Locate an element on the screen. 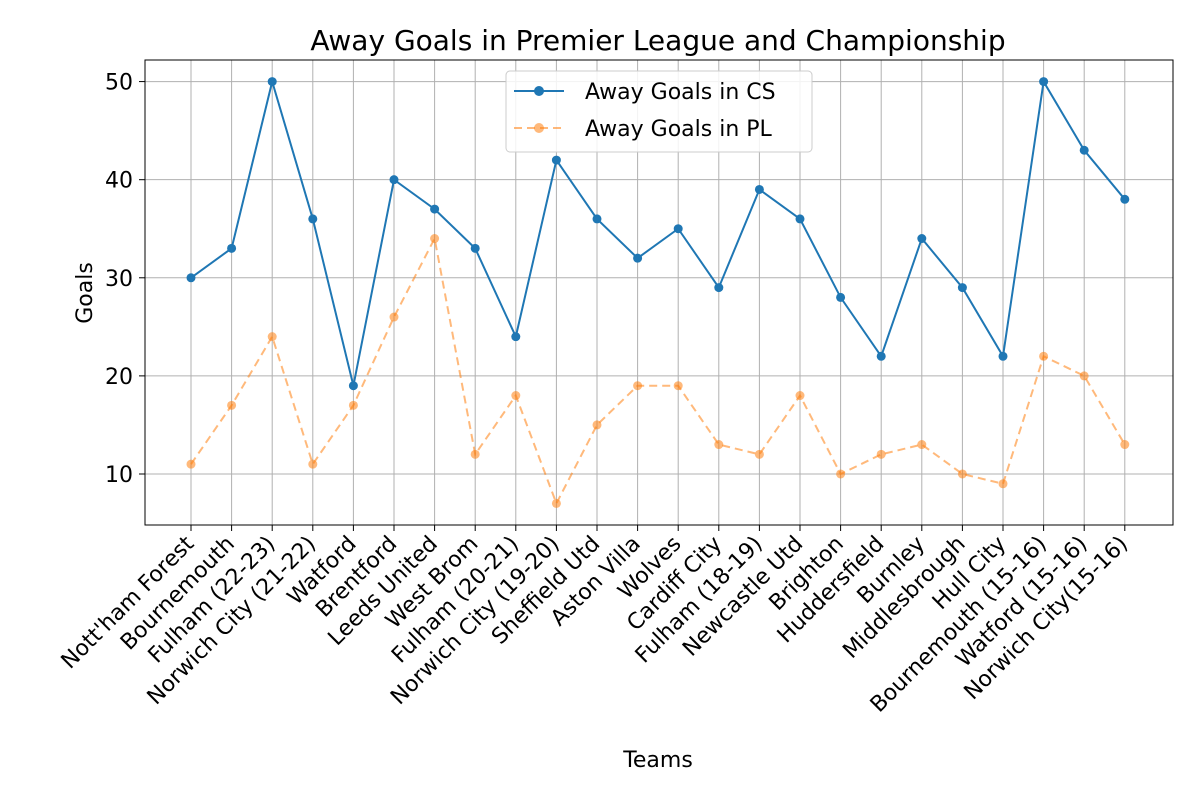  y-axis-ticks: 10 20 30 40 50 is located at coordinates (125, 279).